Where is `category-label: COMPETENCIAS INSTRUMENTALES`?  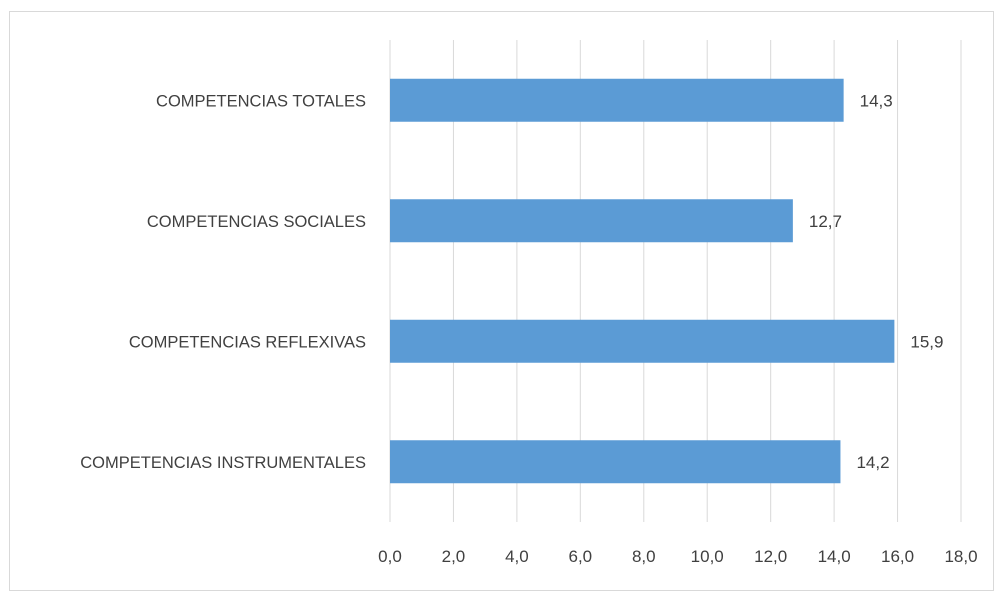 category-label: COMPETENCIAS INSTRUMENTALES is located at coordinates (223, 463).